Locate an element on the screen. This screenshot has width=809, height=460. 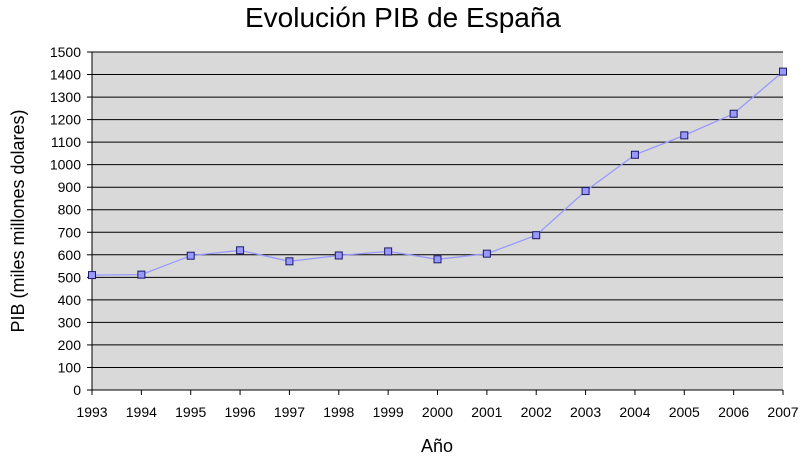
y-tick-label: 1400 is located at coordinates (65, 75).